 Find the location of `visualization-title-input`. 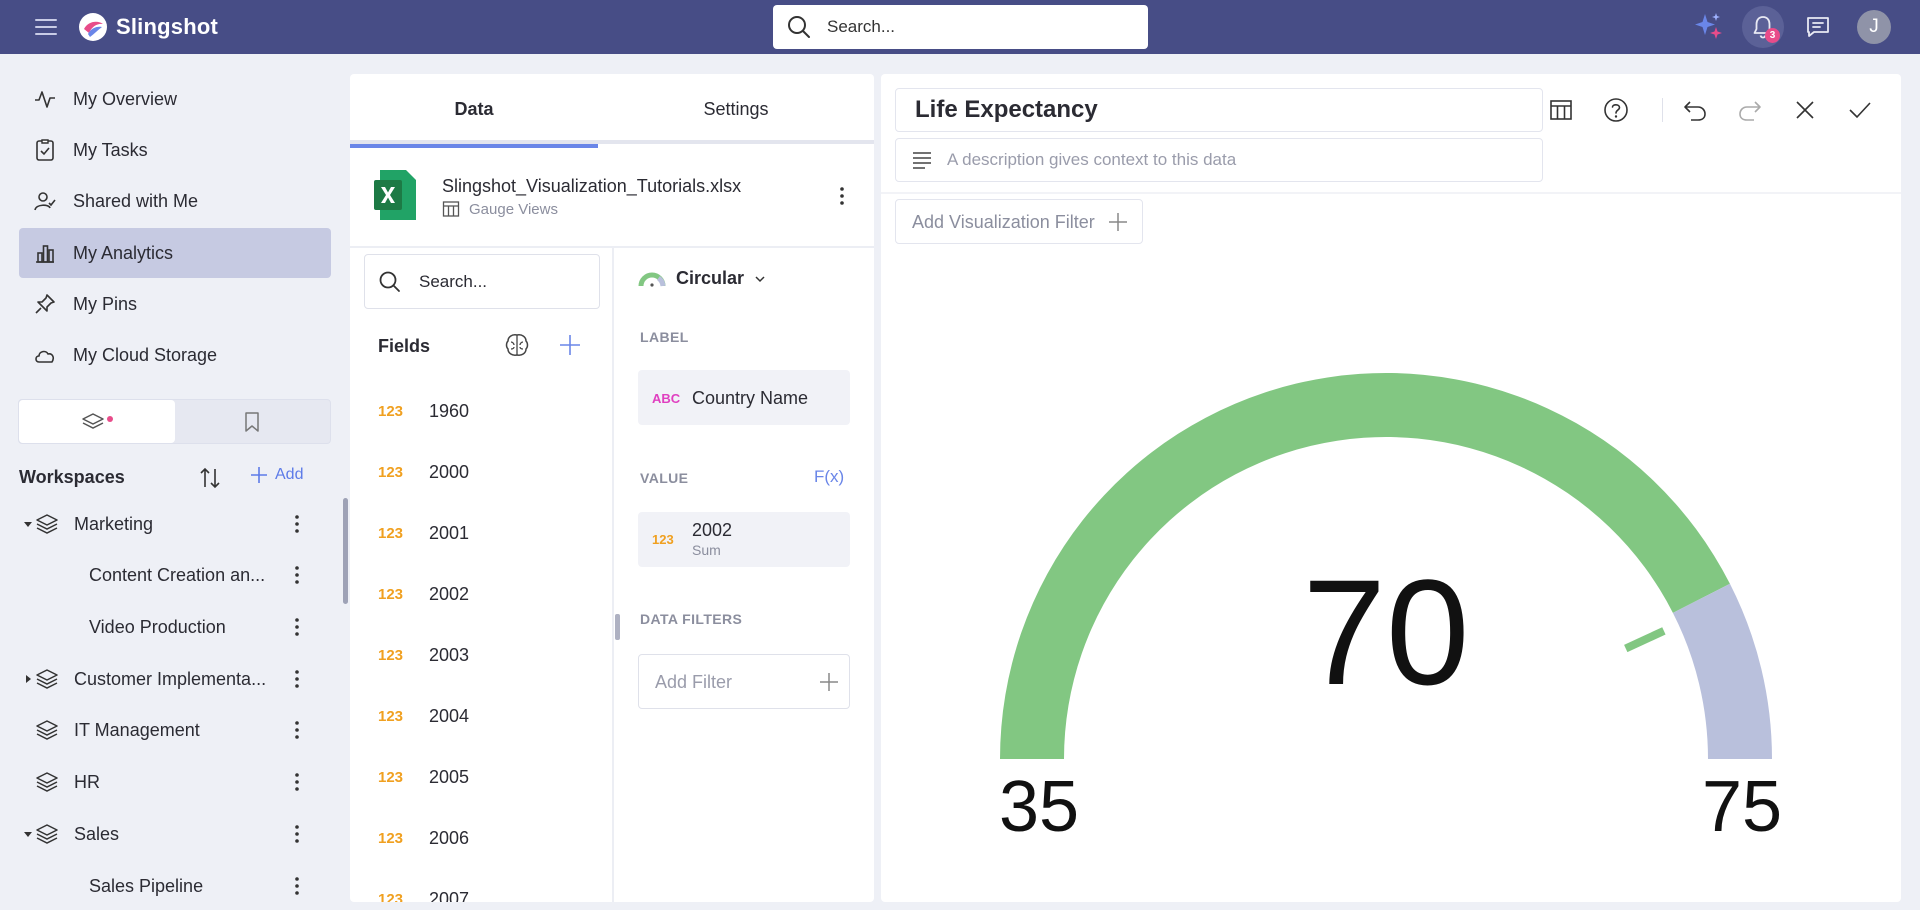

visualization-title-input is located at coordinates (1219, 110).